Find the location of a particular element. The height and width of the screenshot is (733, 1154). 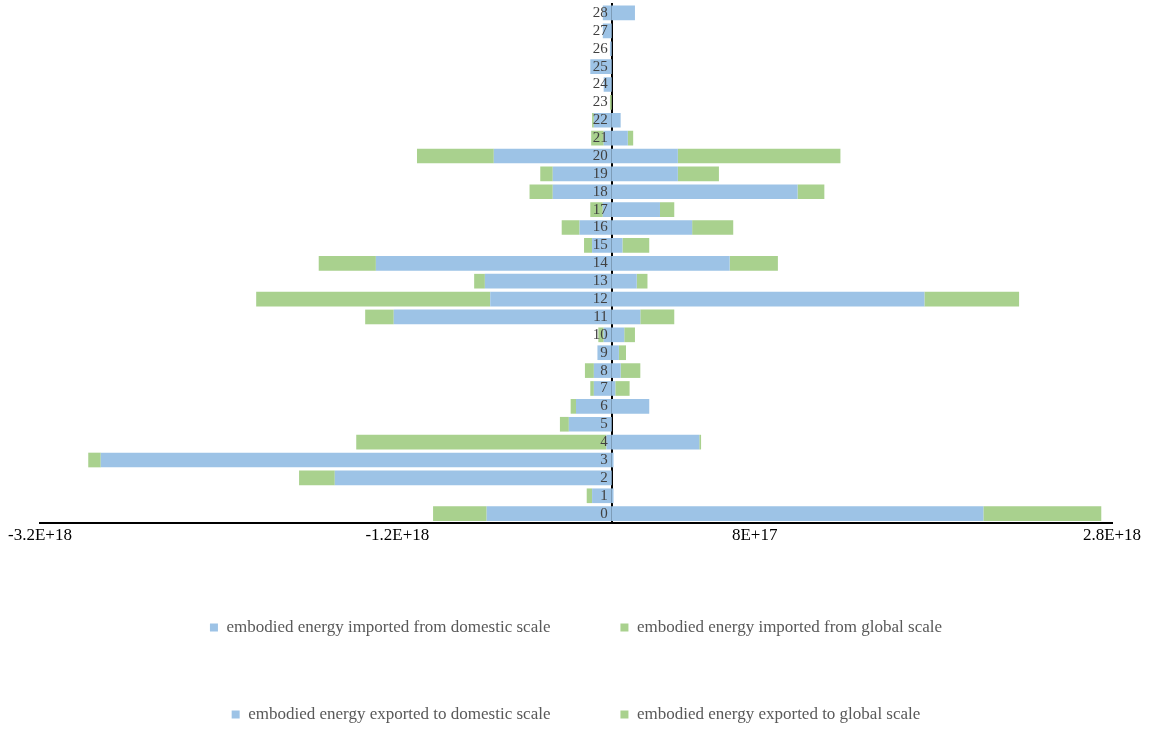

y-tick-label: 1 is located at coordinates (604, 494).